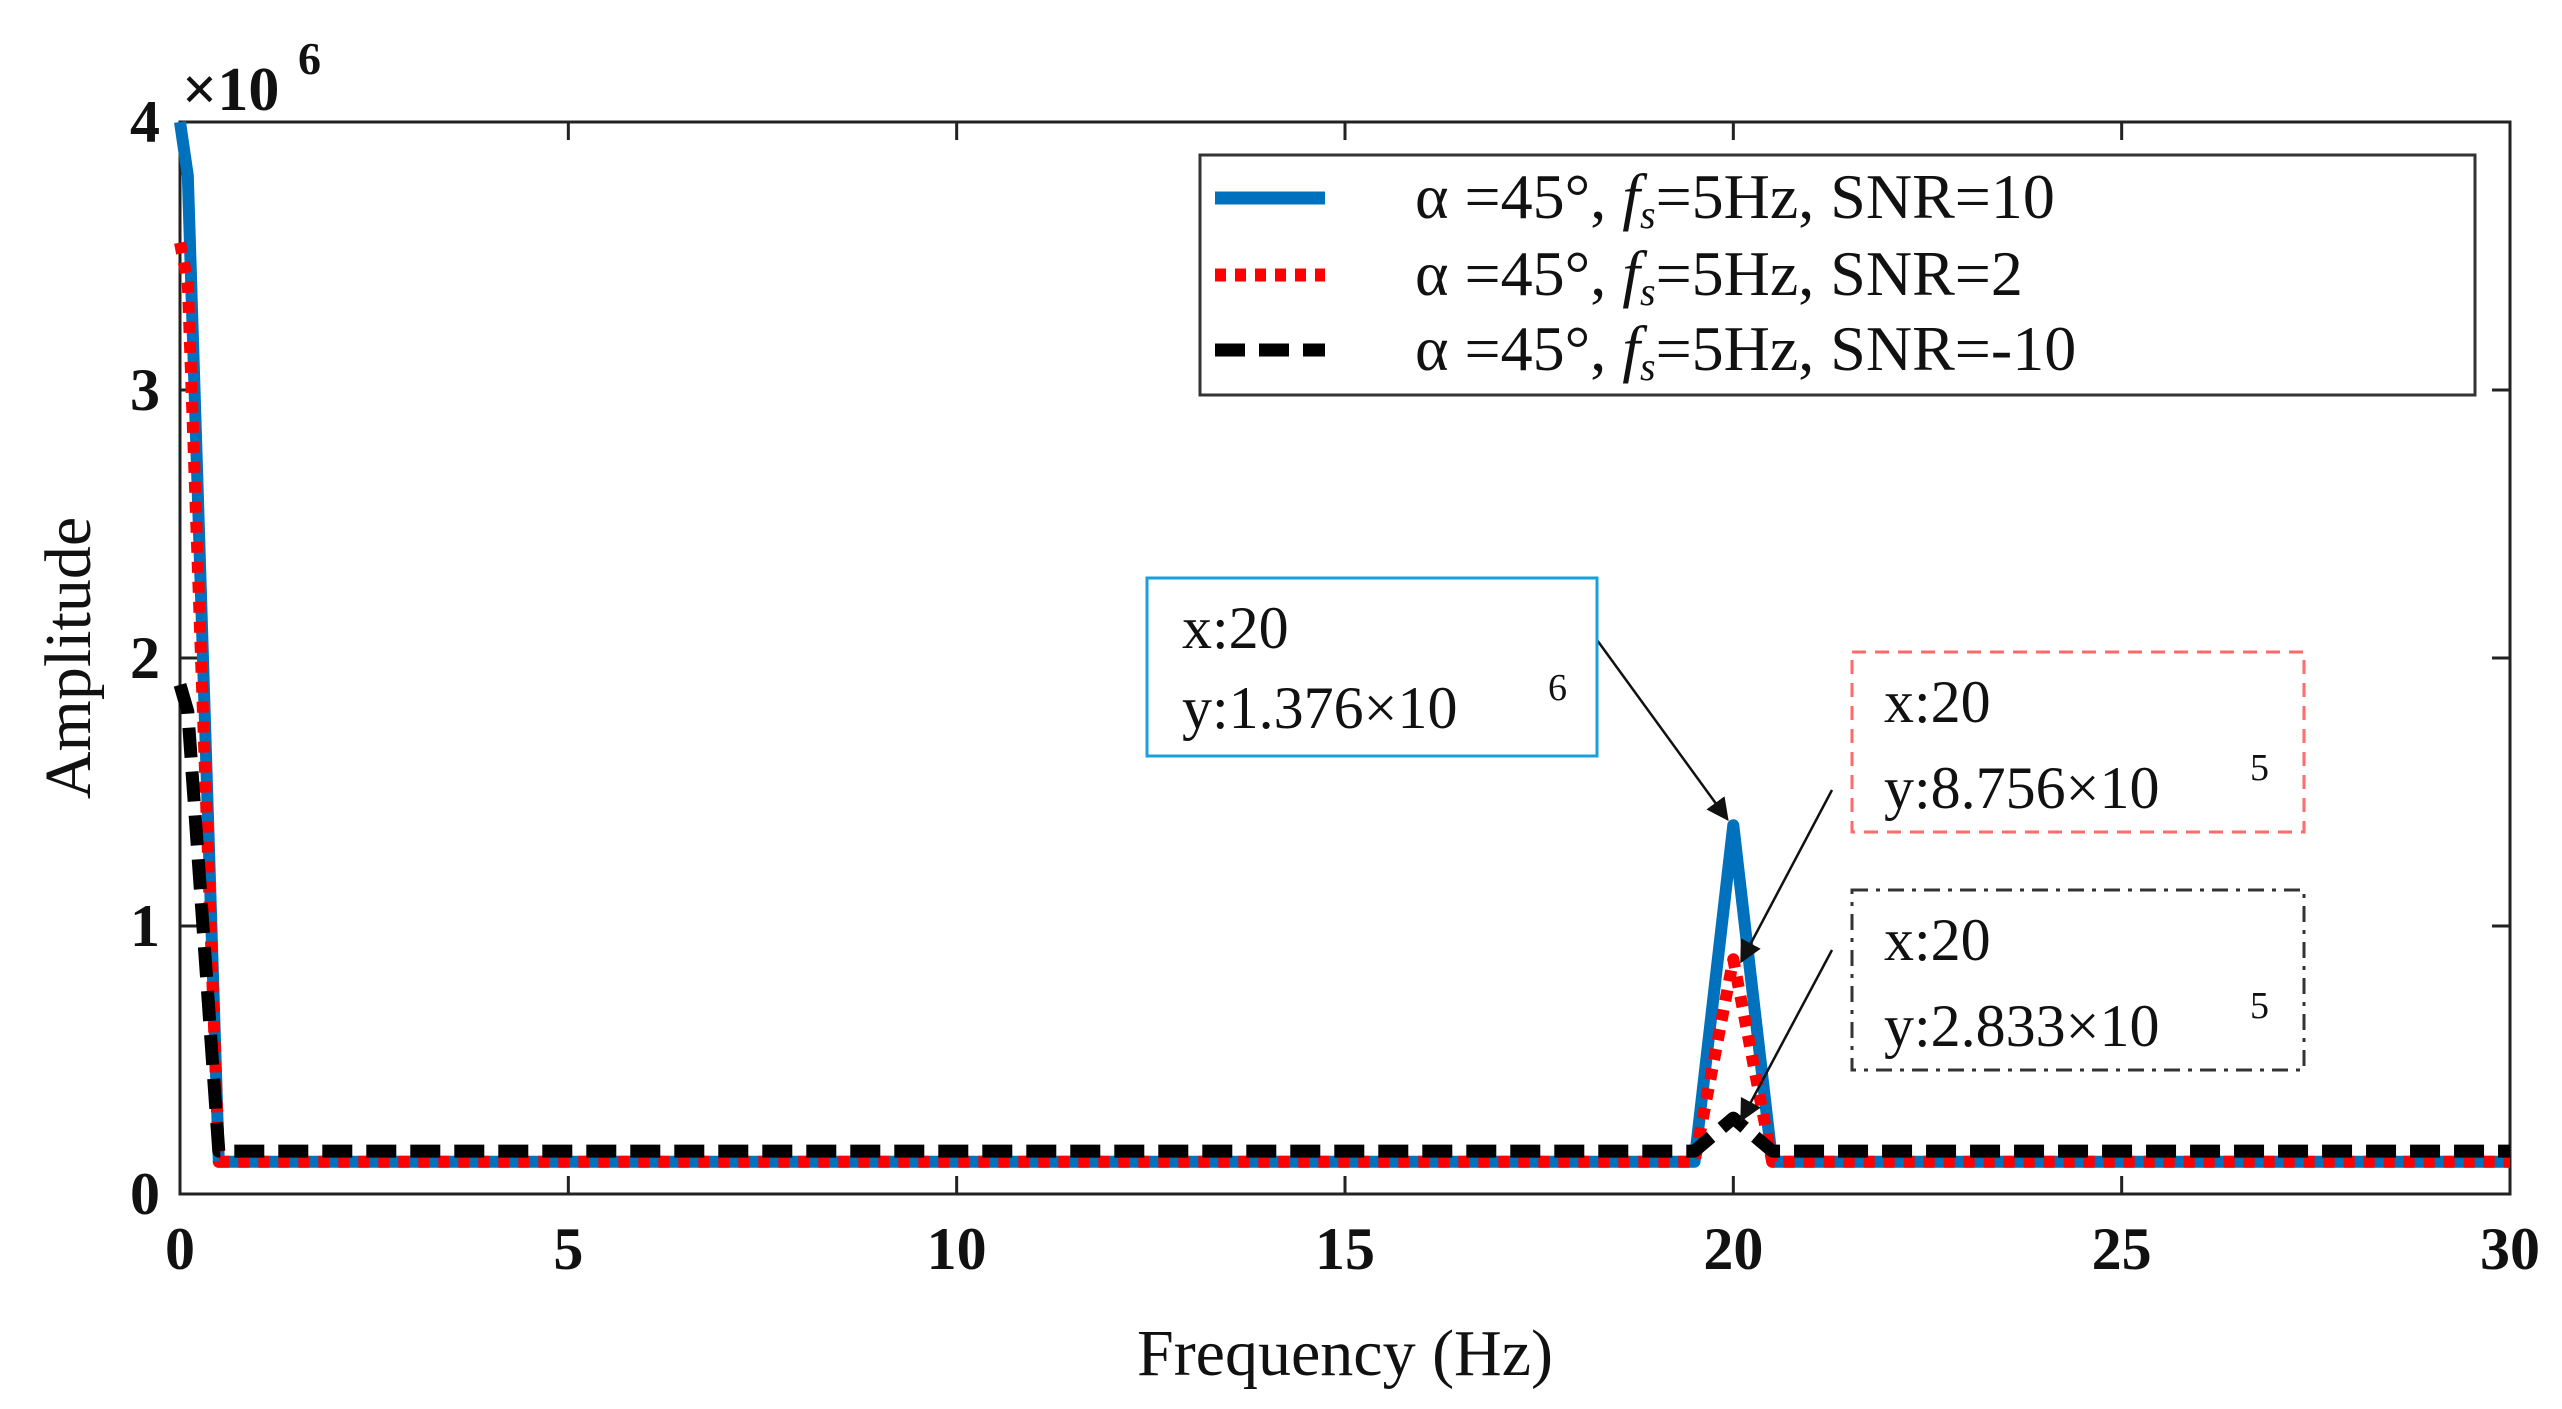  Describe the element at coordinates (2022, 1026) in the screenshot. I see `annotation-y-text: y:2.833×10` at that location.